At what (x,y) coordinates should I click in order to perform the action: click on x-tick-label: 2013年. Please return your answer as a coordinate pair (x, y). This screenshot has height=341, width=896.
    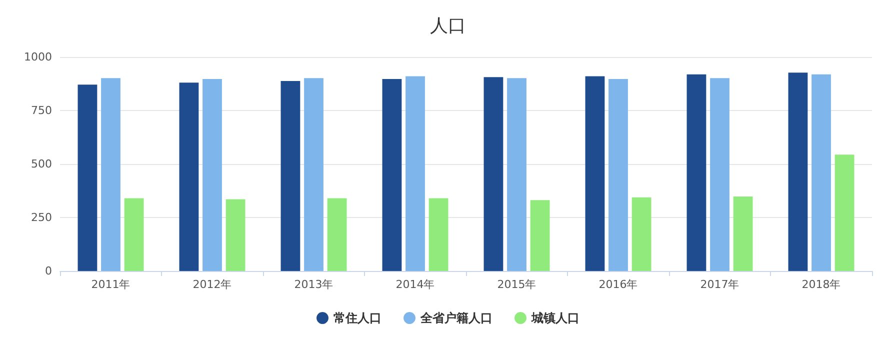
    Looking at the image, I should click on (314, 284).